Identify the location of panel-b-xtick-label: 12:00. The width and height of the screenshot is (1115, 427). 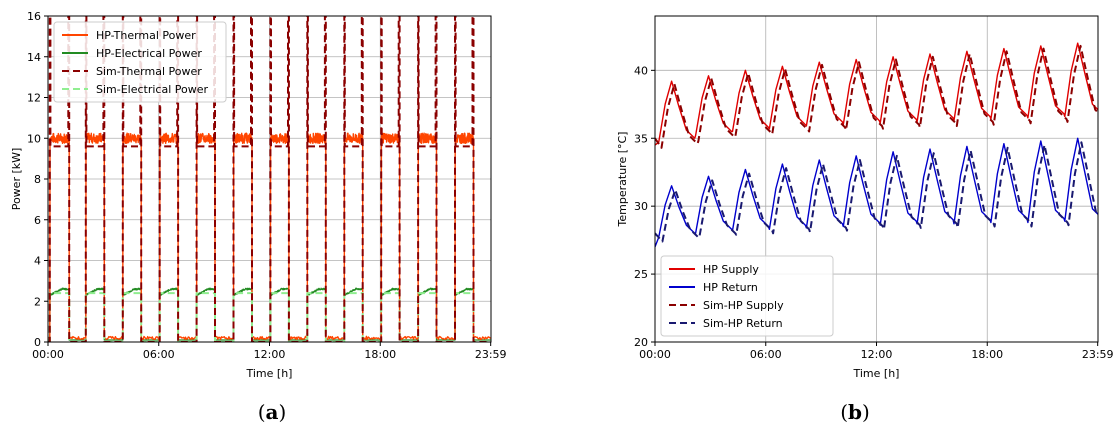
(877, 354).